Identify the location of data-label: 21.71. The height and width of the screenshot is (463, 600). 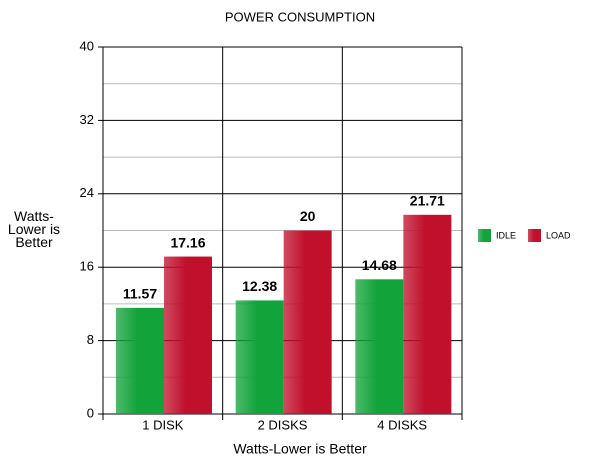
(427, 201).